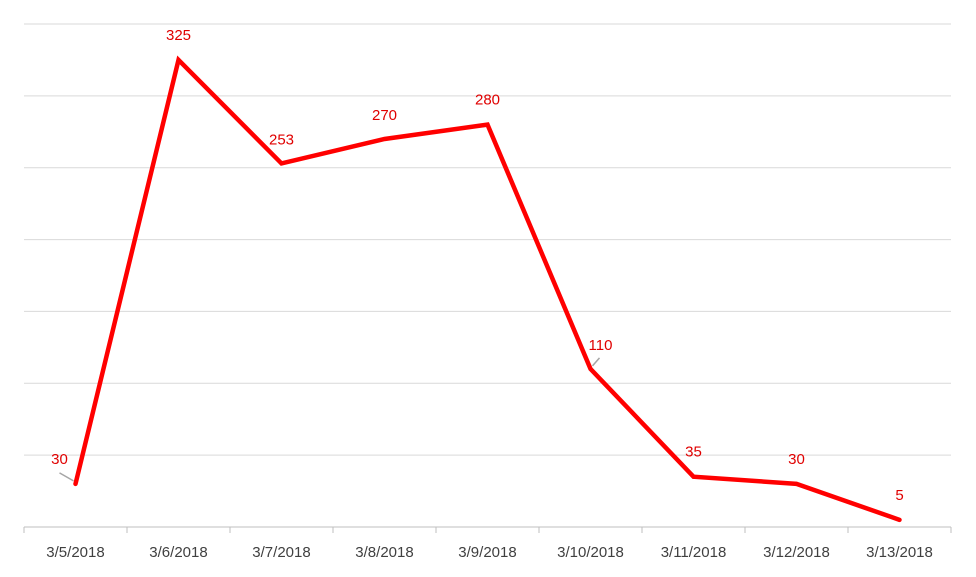 The height and width of the screenshot is (577, 976). I want to click on data-label: 280, so click(487, 100).